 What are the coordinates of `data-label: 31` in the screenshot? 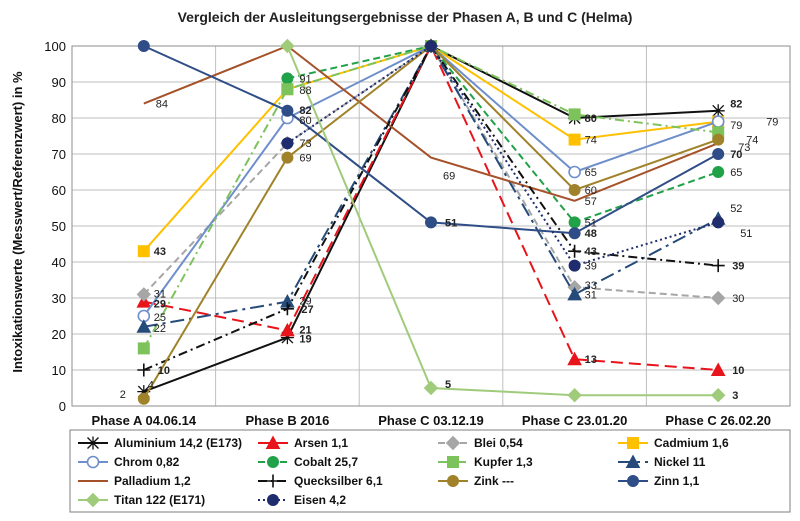 It's located at (160, 294).